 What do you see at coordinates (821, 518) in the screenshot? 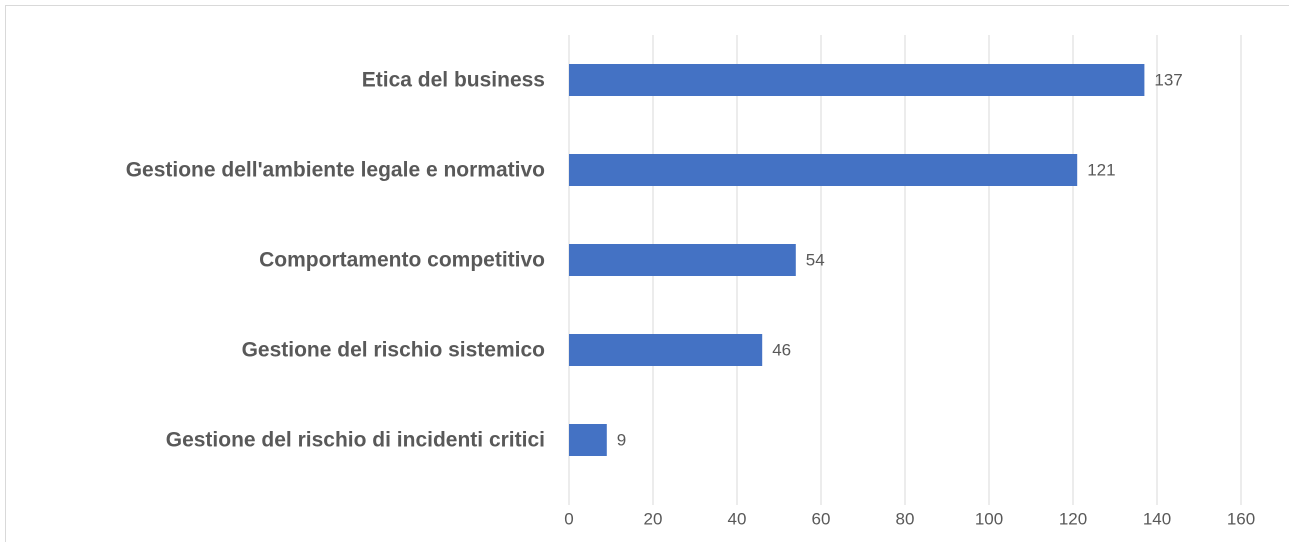
I see `x-tick-label: 60` at bounding box center [821, 518].